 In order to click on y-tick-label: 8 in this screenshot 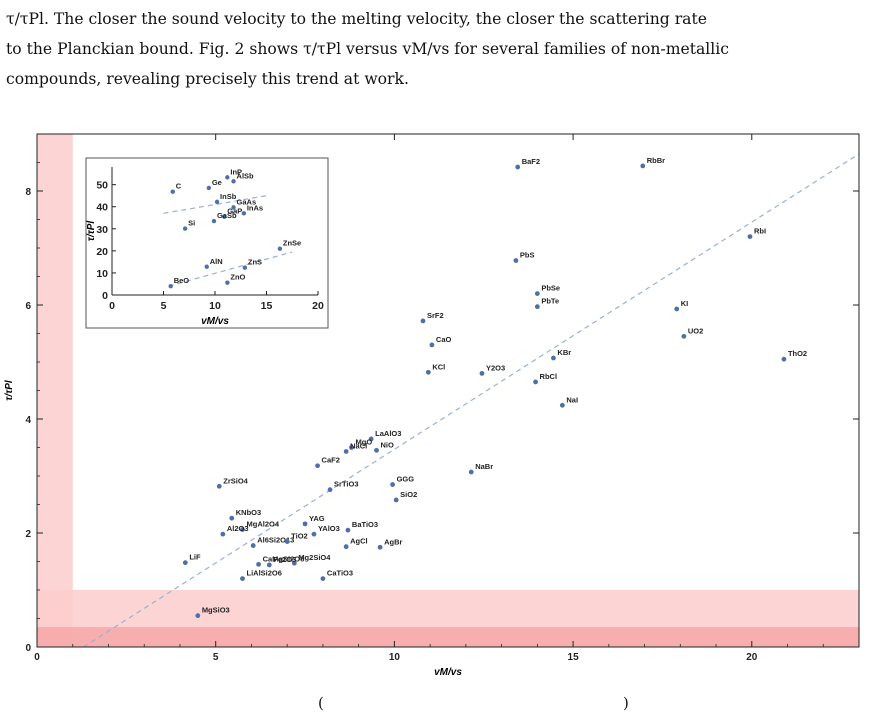, I will do `click(28, 192)`.